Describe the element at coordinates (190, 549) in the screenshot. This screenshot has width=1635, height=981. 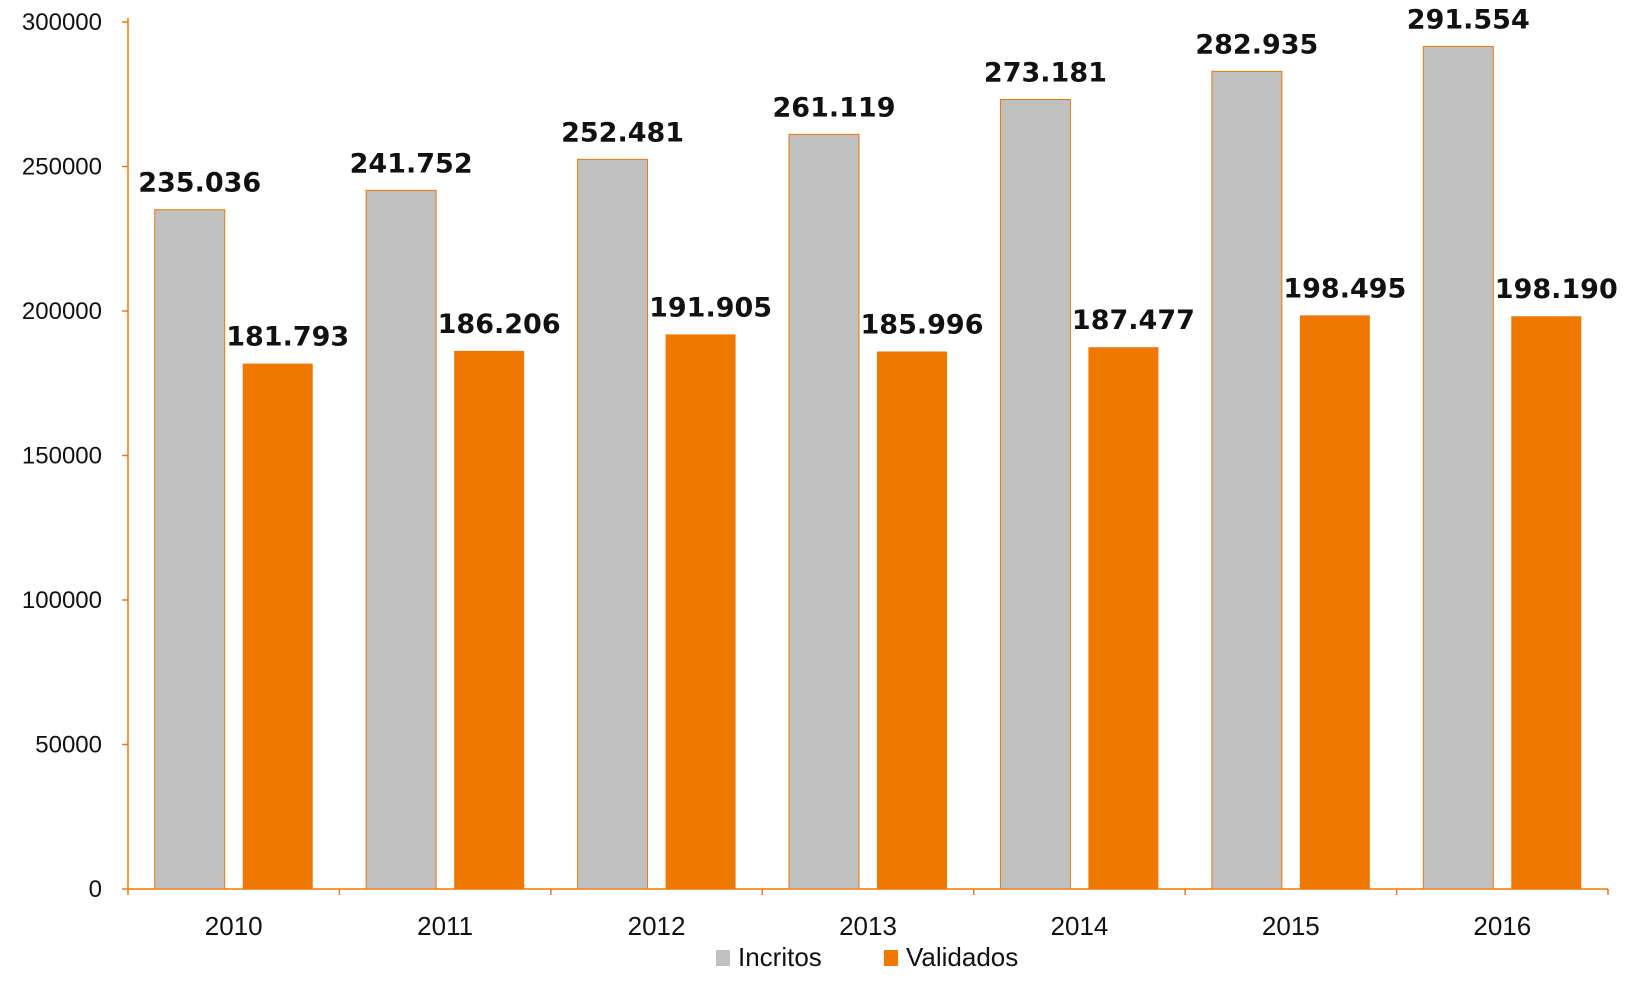
I see `bar-incritos-2010` at that location.